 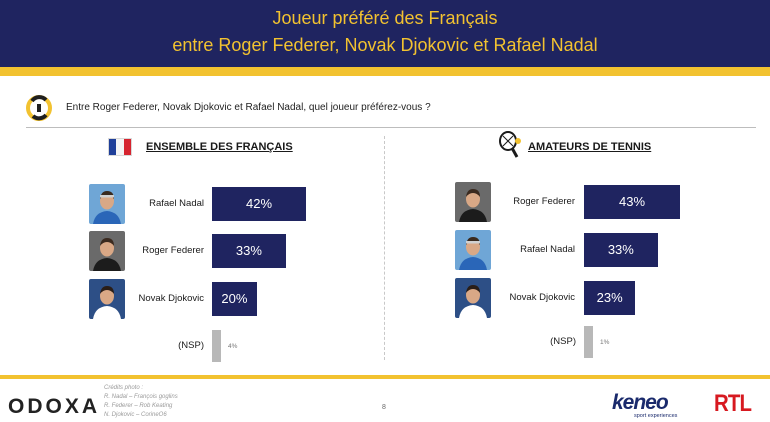 I want to click on credits-line: Crédits photo :, so click(x=124, y=388).